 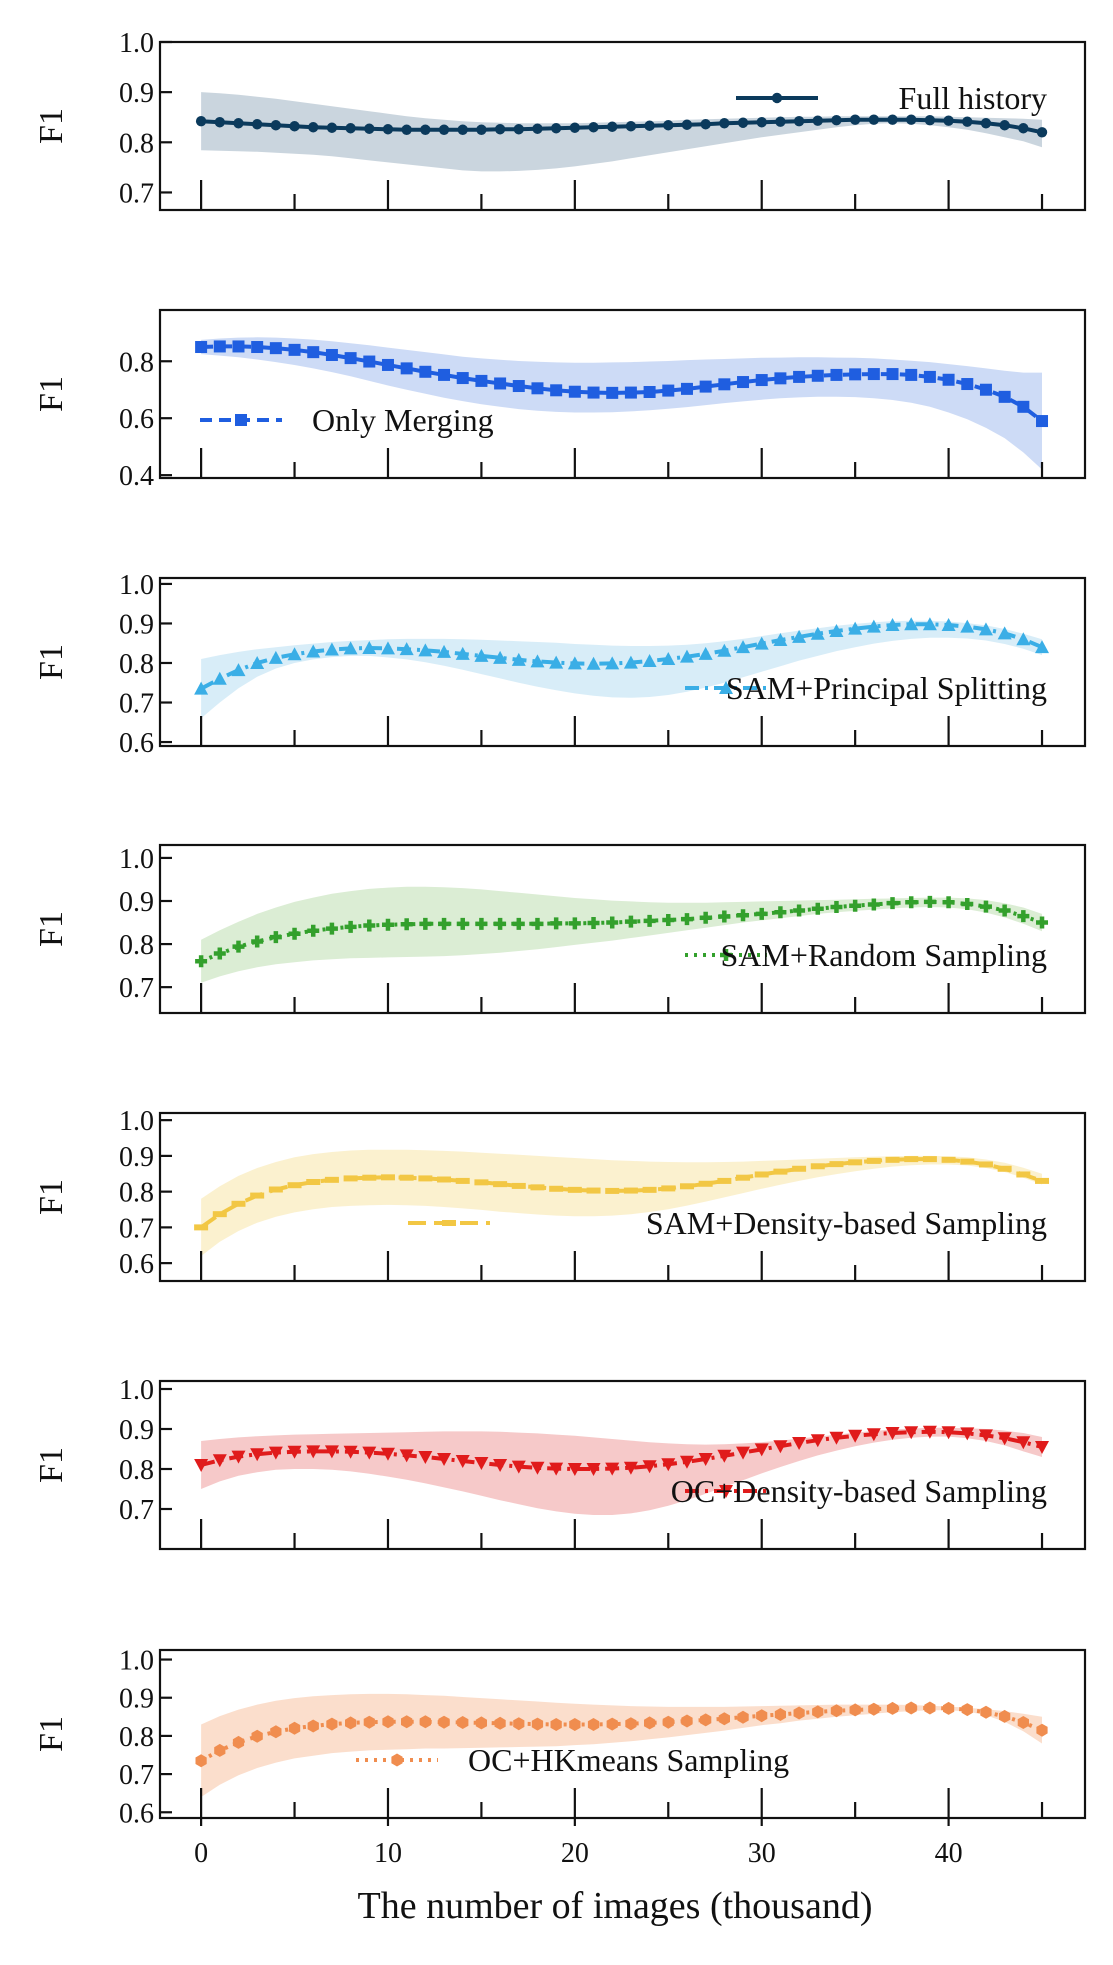 I want to click on confidence-band, so click(x=622, y=132).